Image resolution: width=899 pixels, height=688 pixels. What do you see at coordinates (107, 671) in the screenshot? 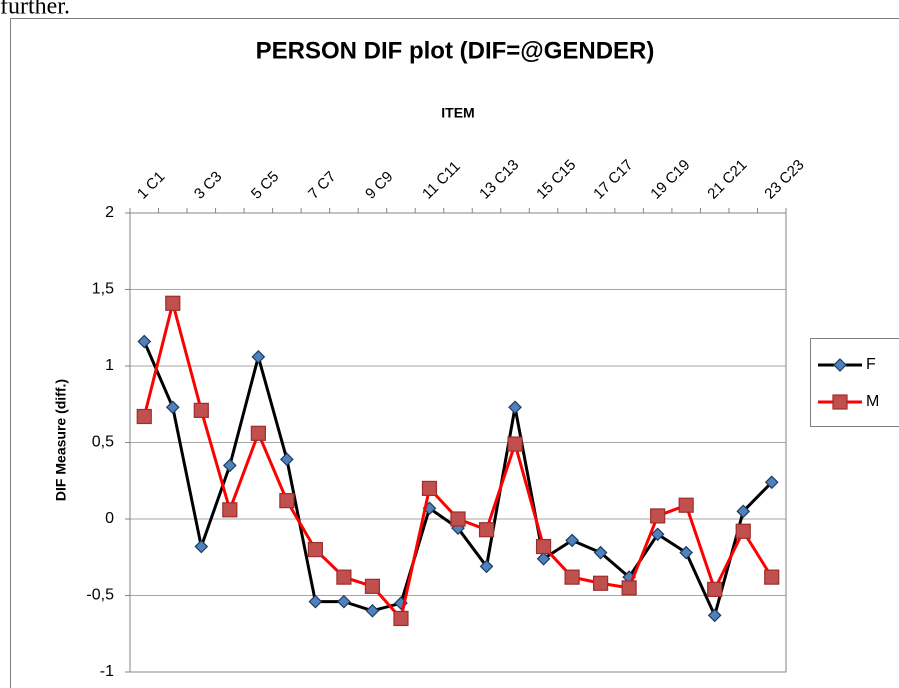
I see `y-tick-label: -1` at bounding box center [107, 671].